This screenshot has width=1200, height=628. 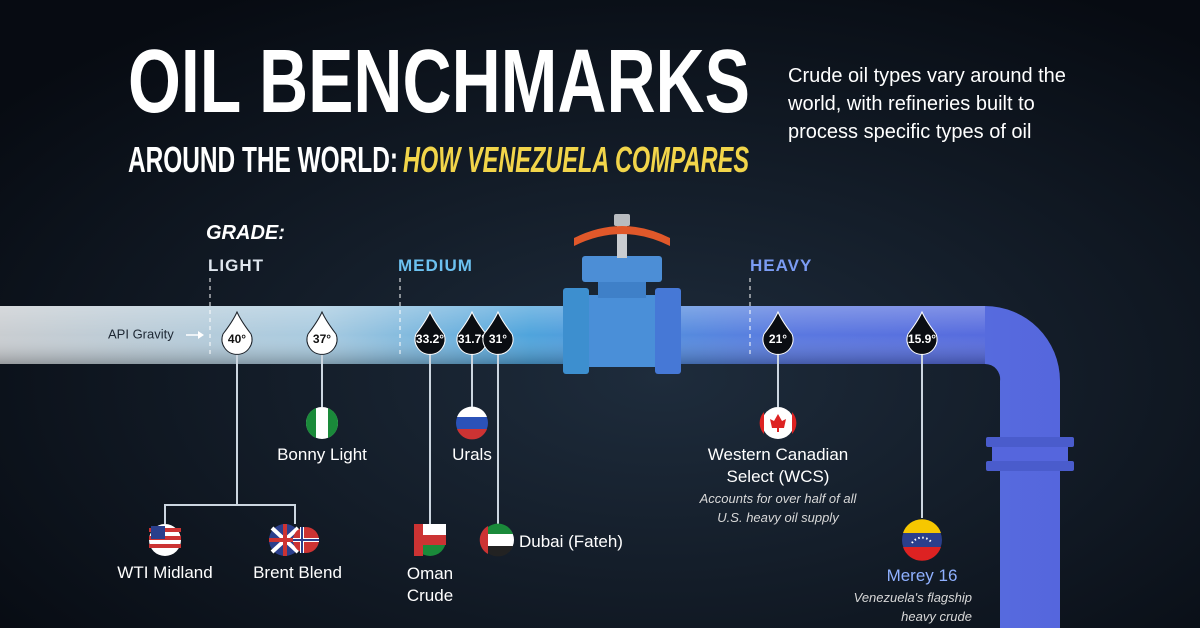 What do you see at coordinates (430, 540) in the screenshot?
I see `flag-oman` at bounding box center [430, 540].